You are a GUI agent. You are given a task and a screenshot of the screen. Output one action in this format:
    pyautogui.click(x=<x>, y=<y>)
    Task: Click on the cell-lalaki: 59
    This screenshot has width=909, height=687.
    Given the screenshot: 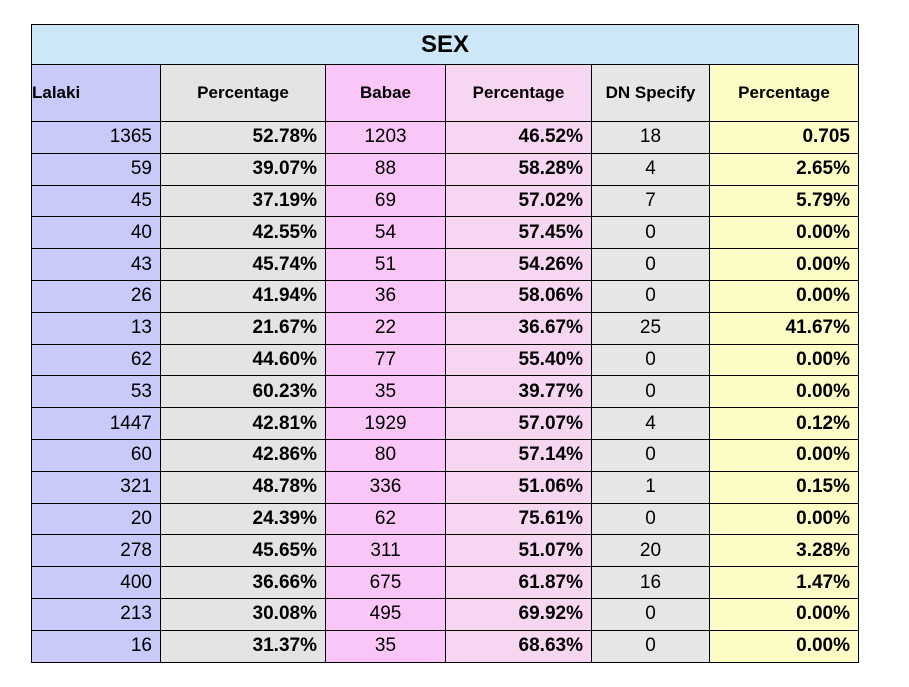 What is the action you would take?
    pyautogui.click(x=96, y=169)
    